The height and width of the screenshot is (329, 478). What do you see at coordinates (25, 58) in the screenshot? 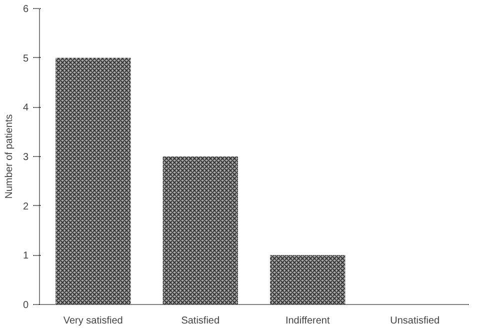
I see `y-tick-label: 5` at bounding box center [25, 58].